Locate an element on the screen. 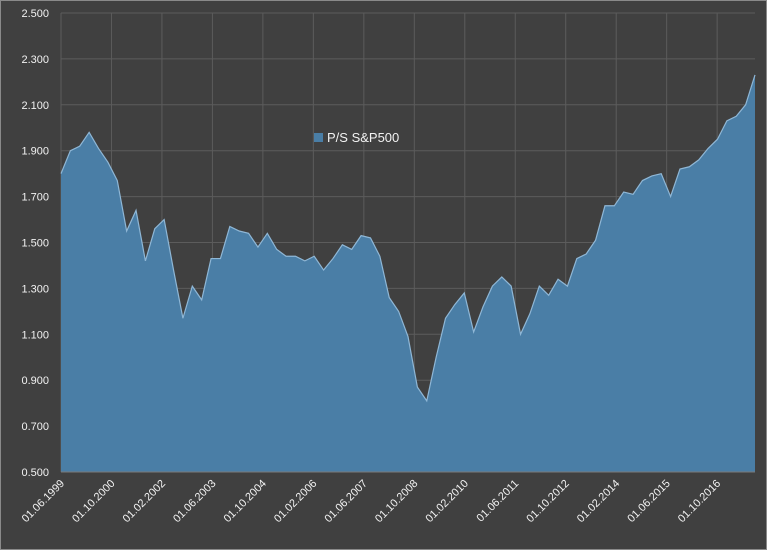  y-tick-label: 1.900 is located at coordinates (35, 152).